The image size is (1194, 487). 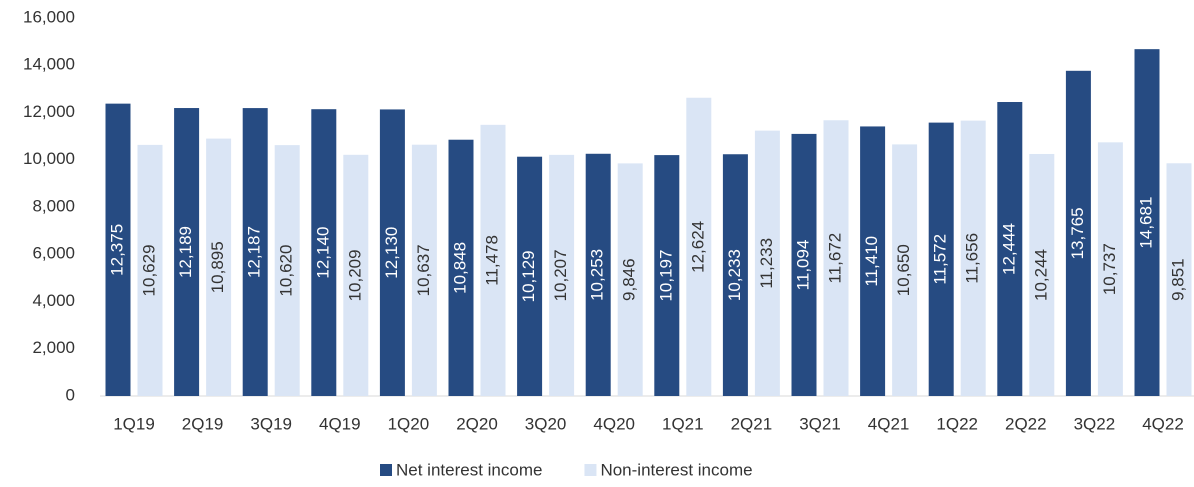 I want to click on y-tick-label: 14,000, so click(x=49, y=64).